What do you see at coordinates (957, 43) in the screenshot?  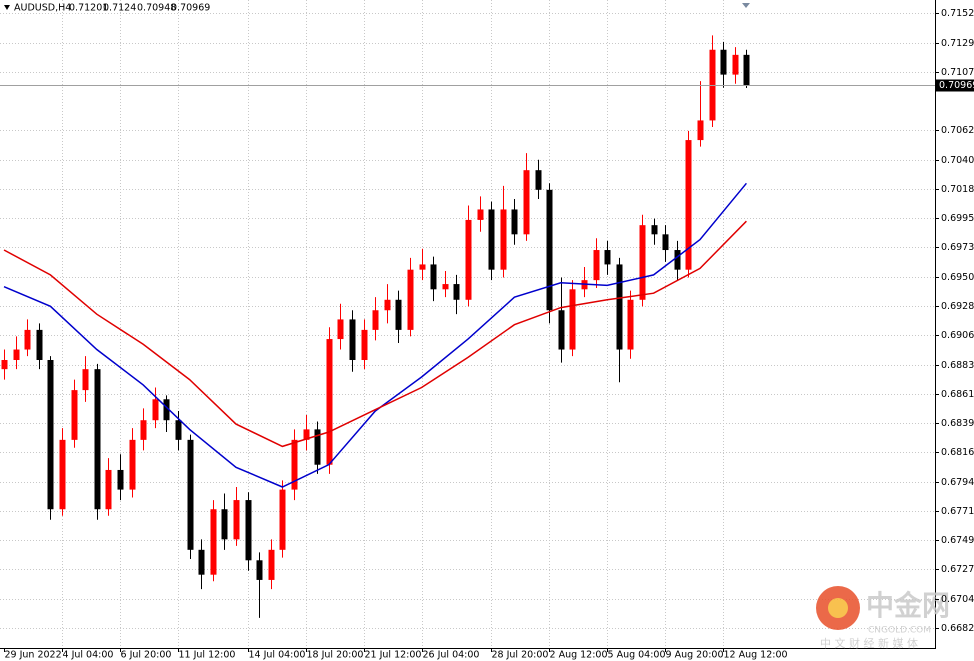 I see `y-tick-label: 0.71295` at bounding box center [957, 43].